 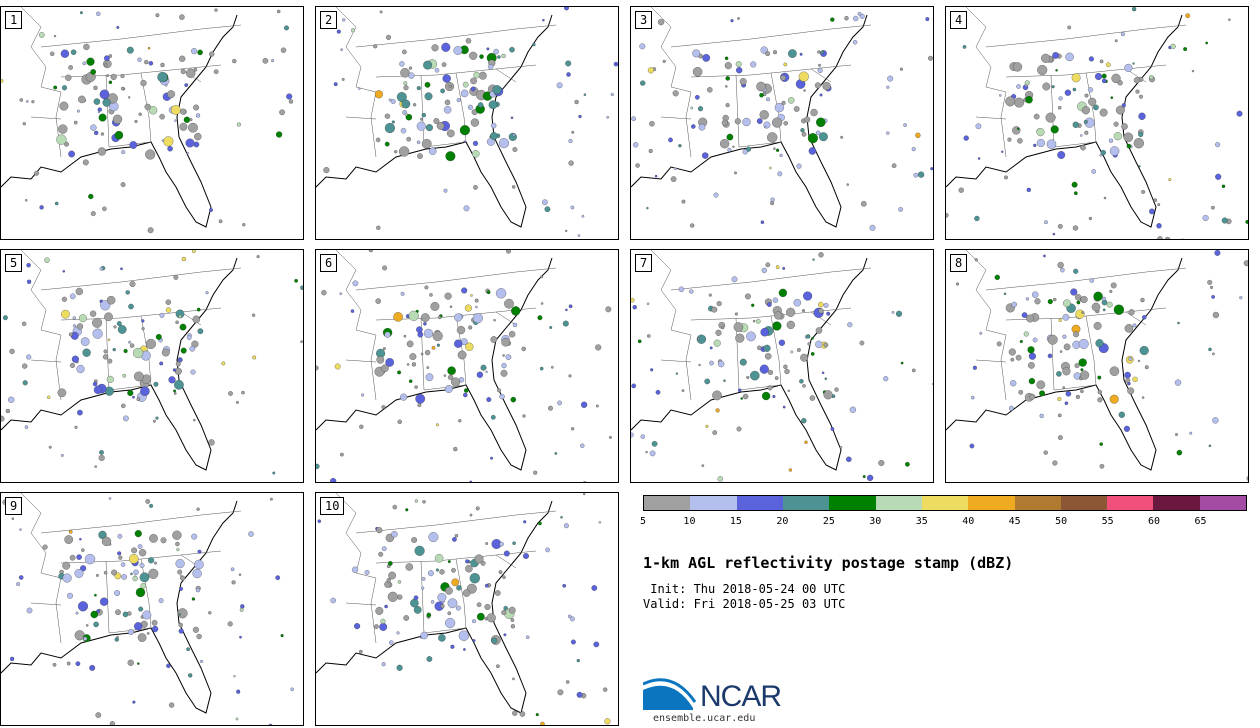 What do you see at coordinates (689, 521) in the screenshot?
I see `colorbar-tick-label: 10` at bounding box center [689, 521].